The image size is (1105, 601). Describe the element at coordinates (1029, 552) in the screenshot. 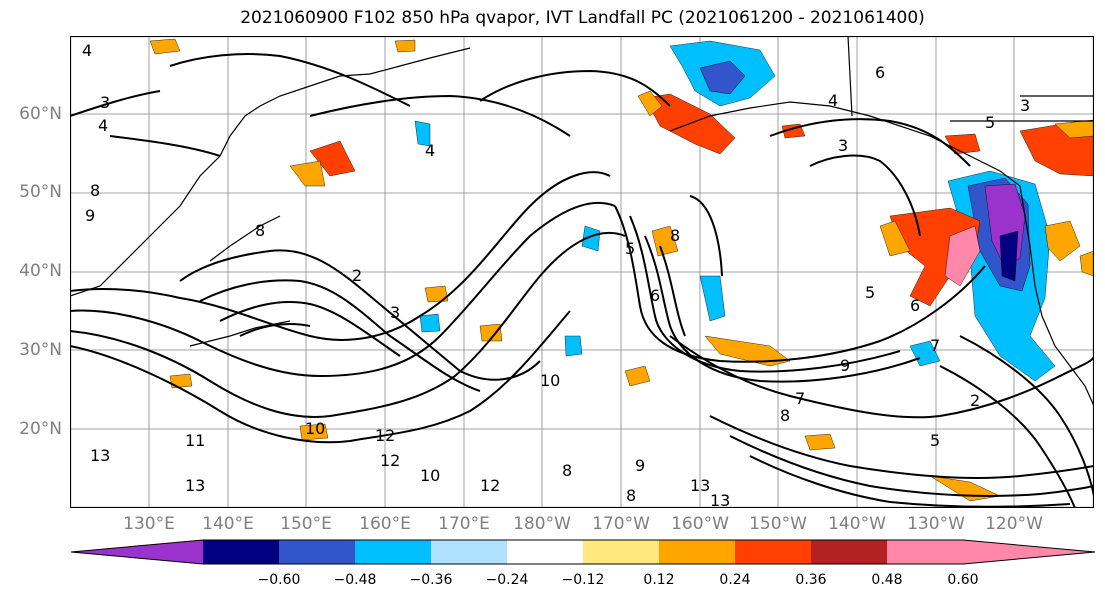

I see `colorbar-extend-high` at that location.